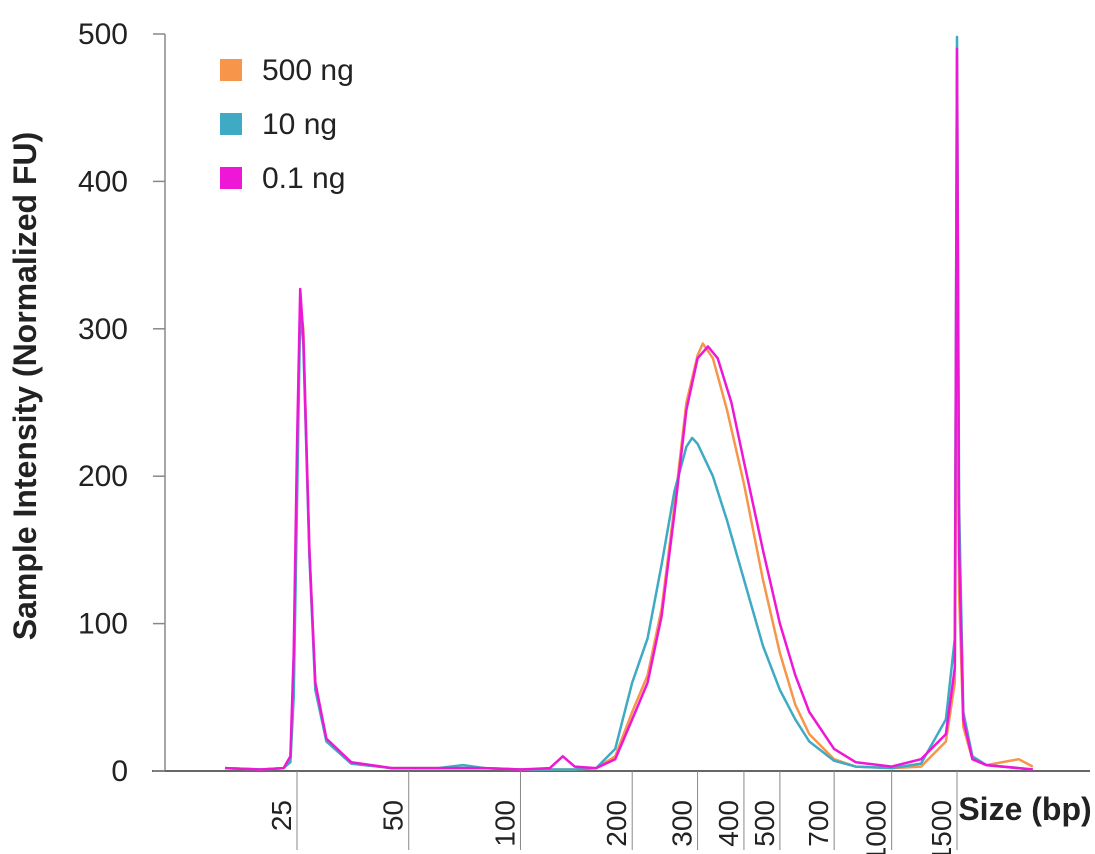 This screenshot has height=854, width=1095. Describe the element at coordinates (622, 798) in the screenshot. I see `x-axis: Size (bp)` at that location.